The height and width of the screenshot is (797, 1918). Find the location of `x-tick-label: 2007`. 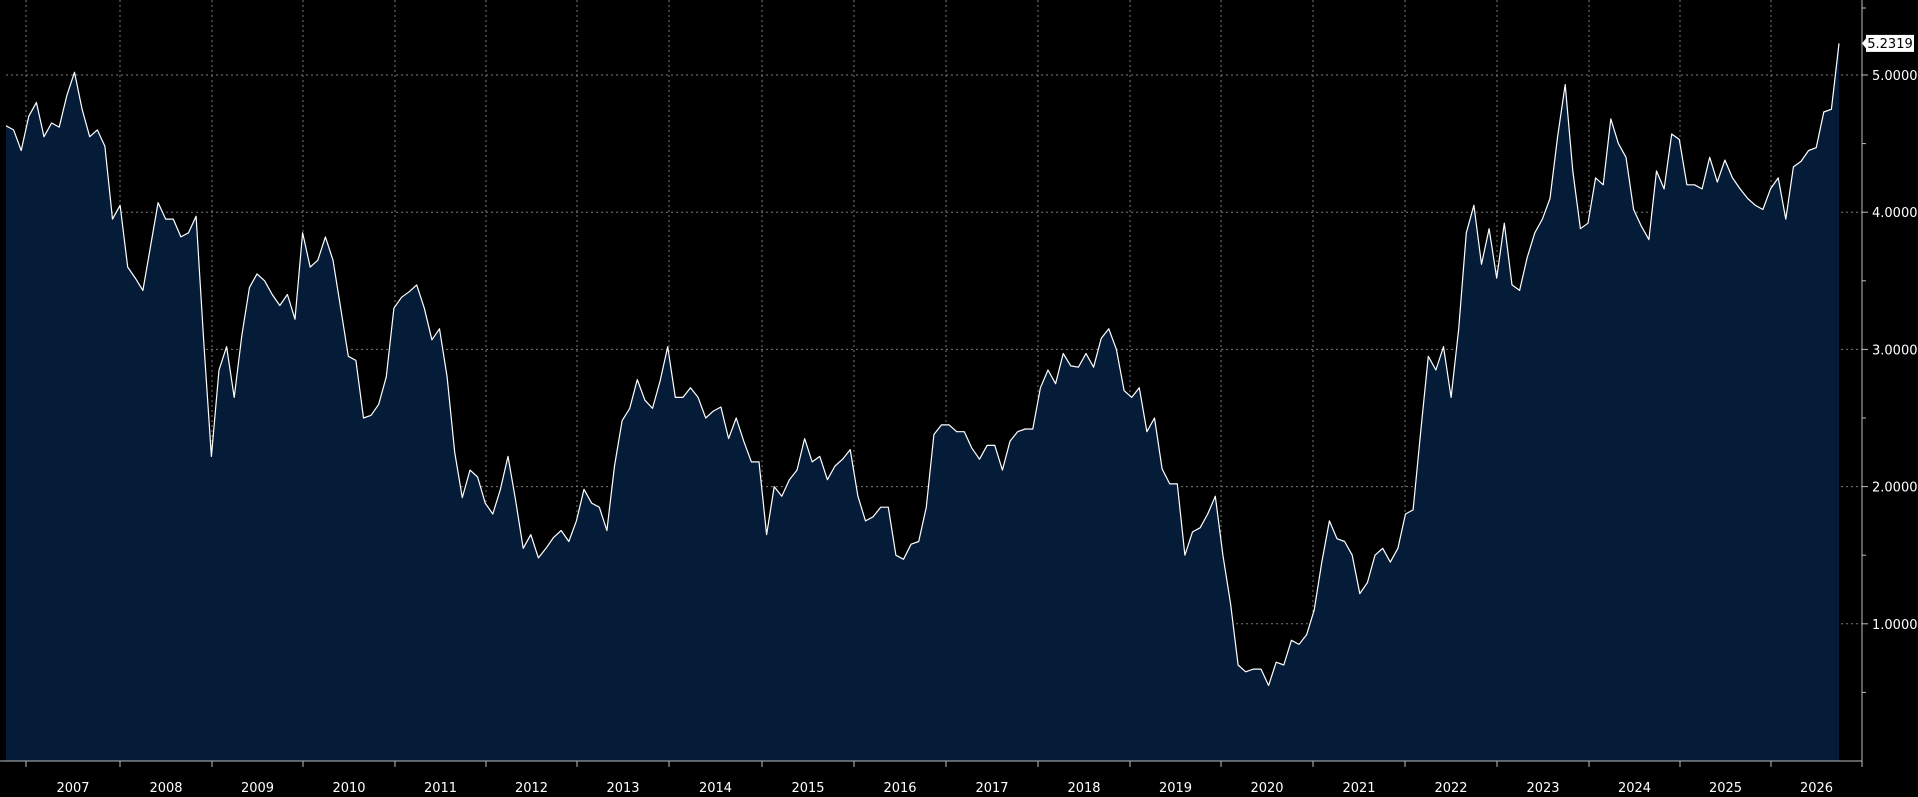

x-tick-label: 2007 is located at coordinates (72, 788).